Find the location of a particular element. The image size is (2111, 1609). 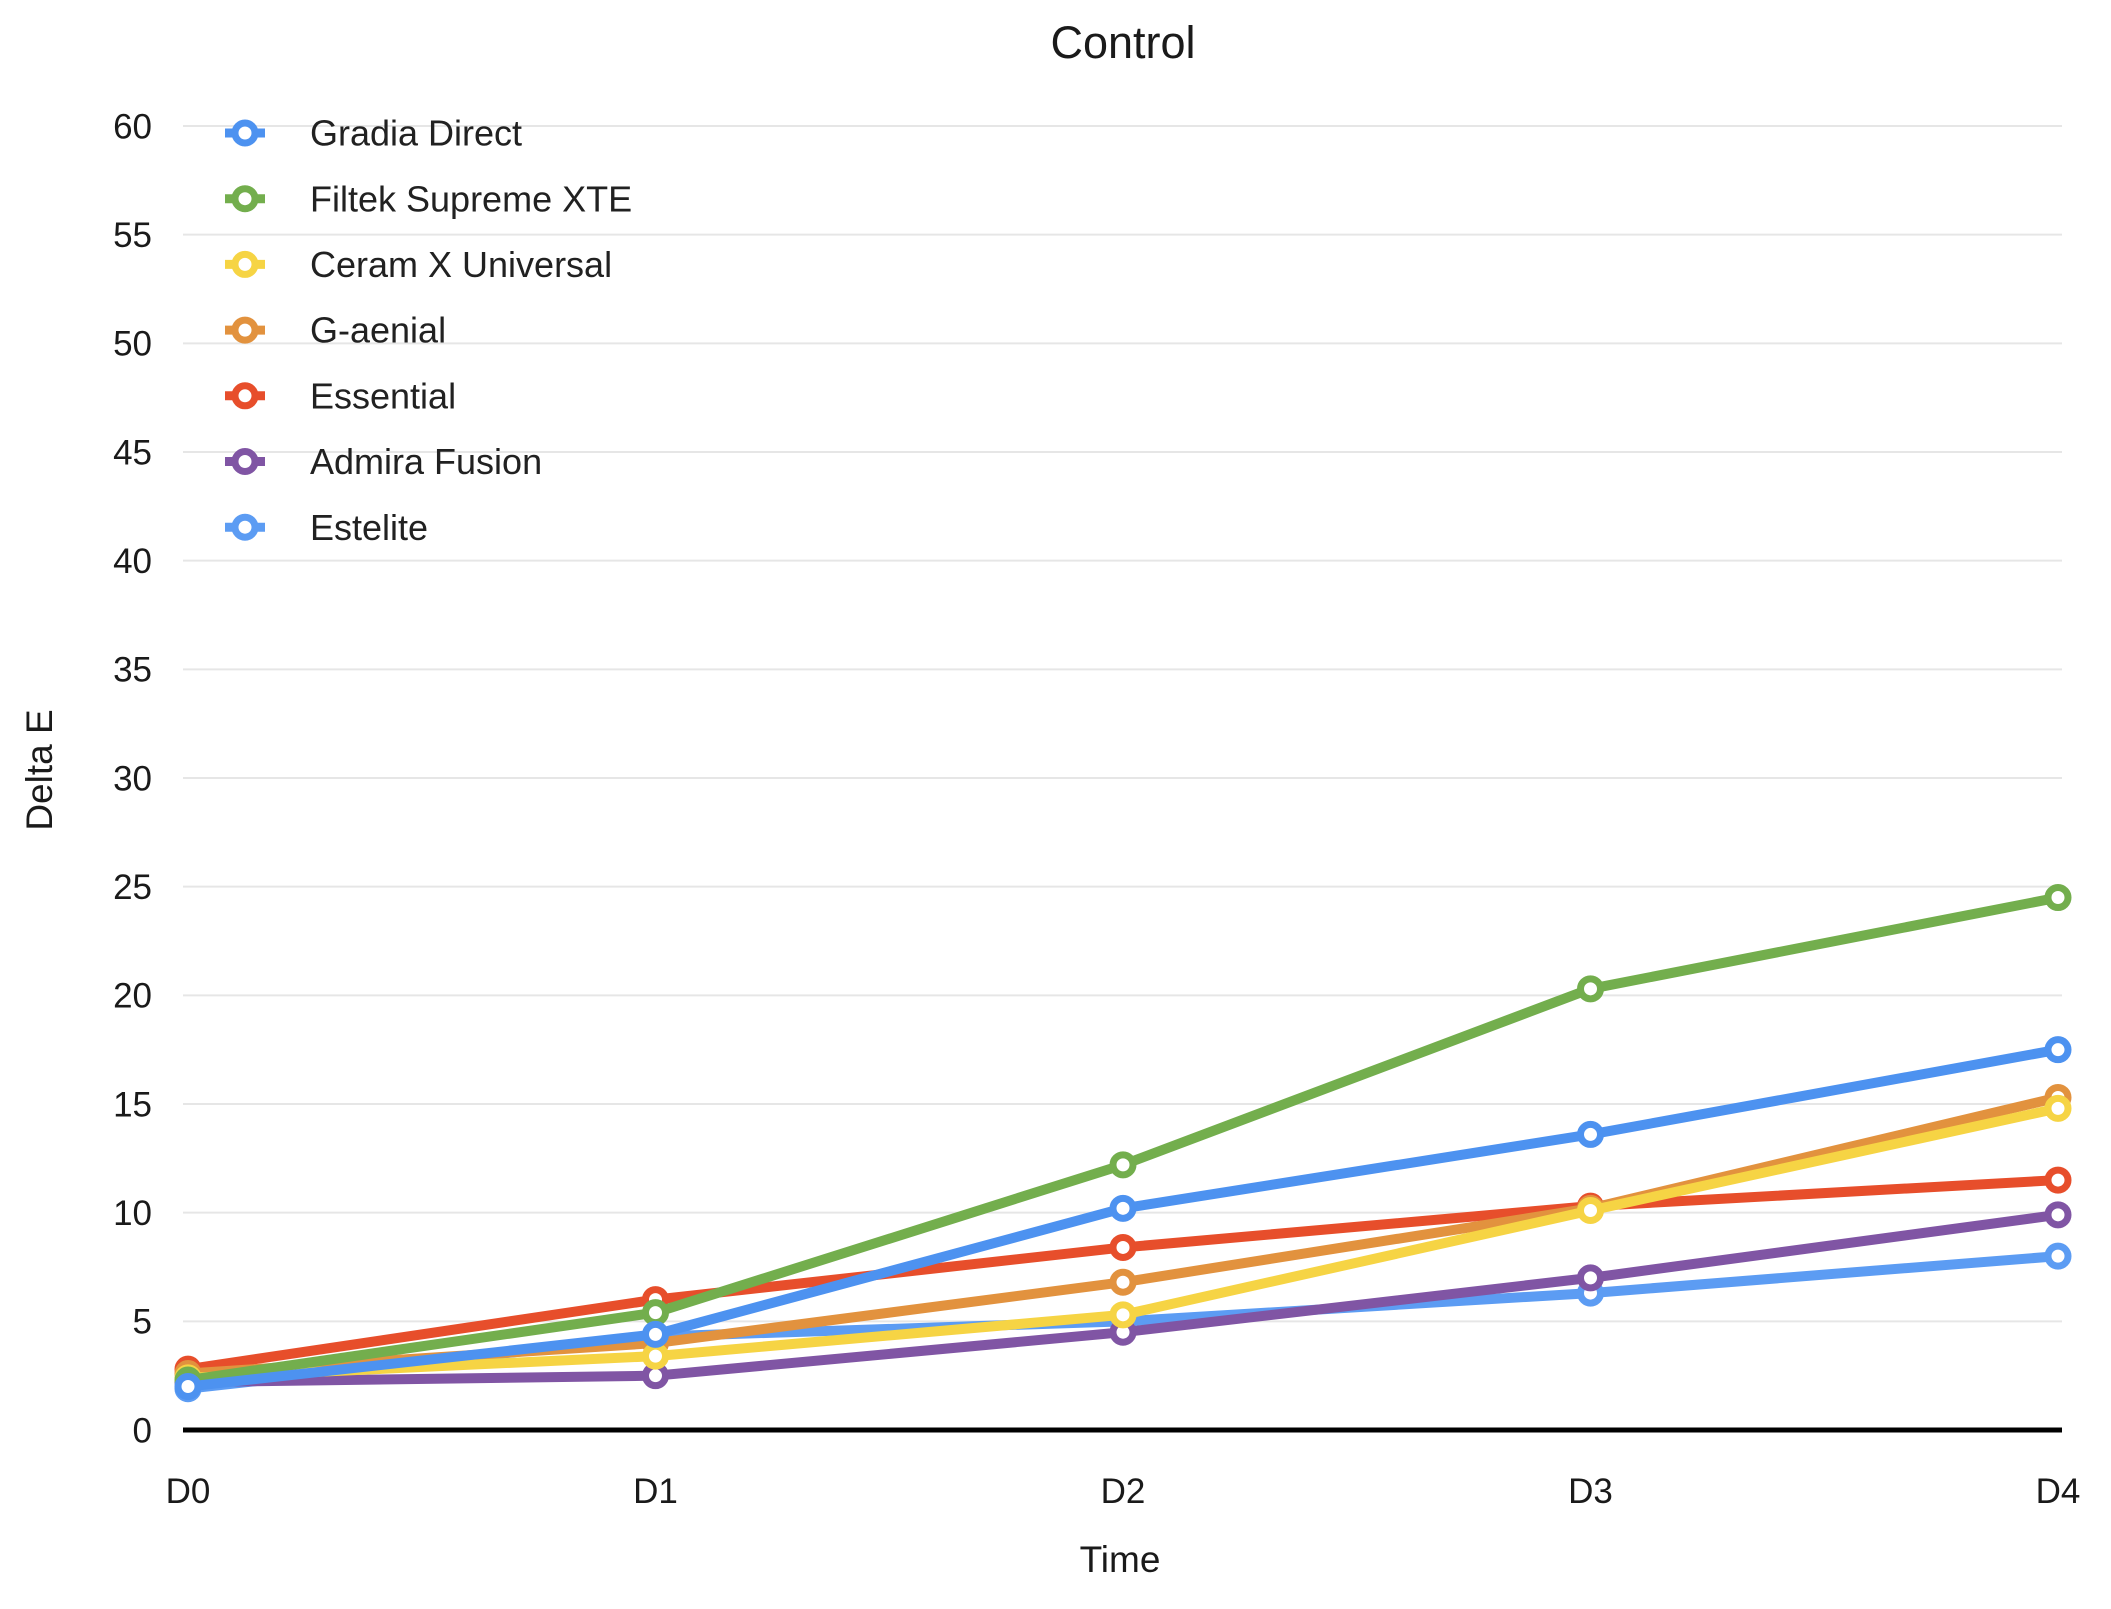

y-tick-label: 45 is located at coordinates (132, 452).